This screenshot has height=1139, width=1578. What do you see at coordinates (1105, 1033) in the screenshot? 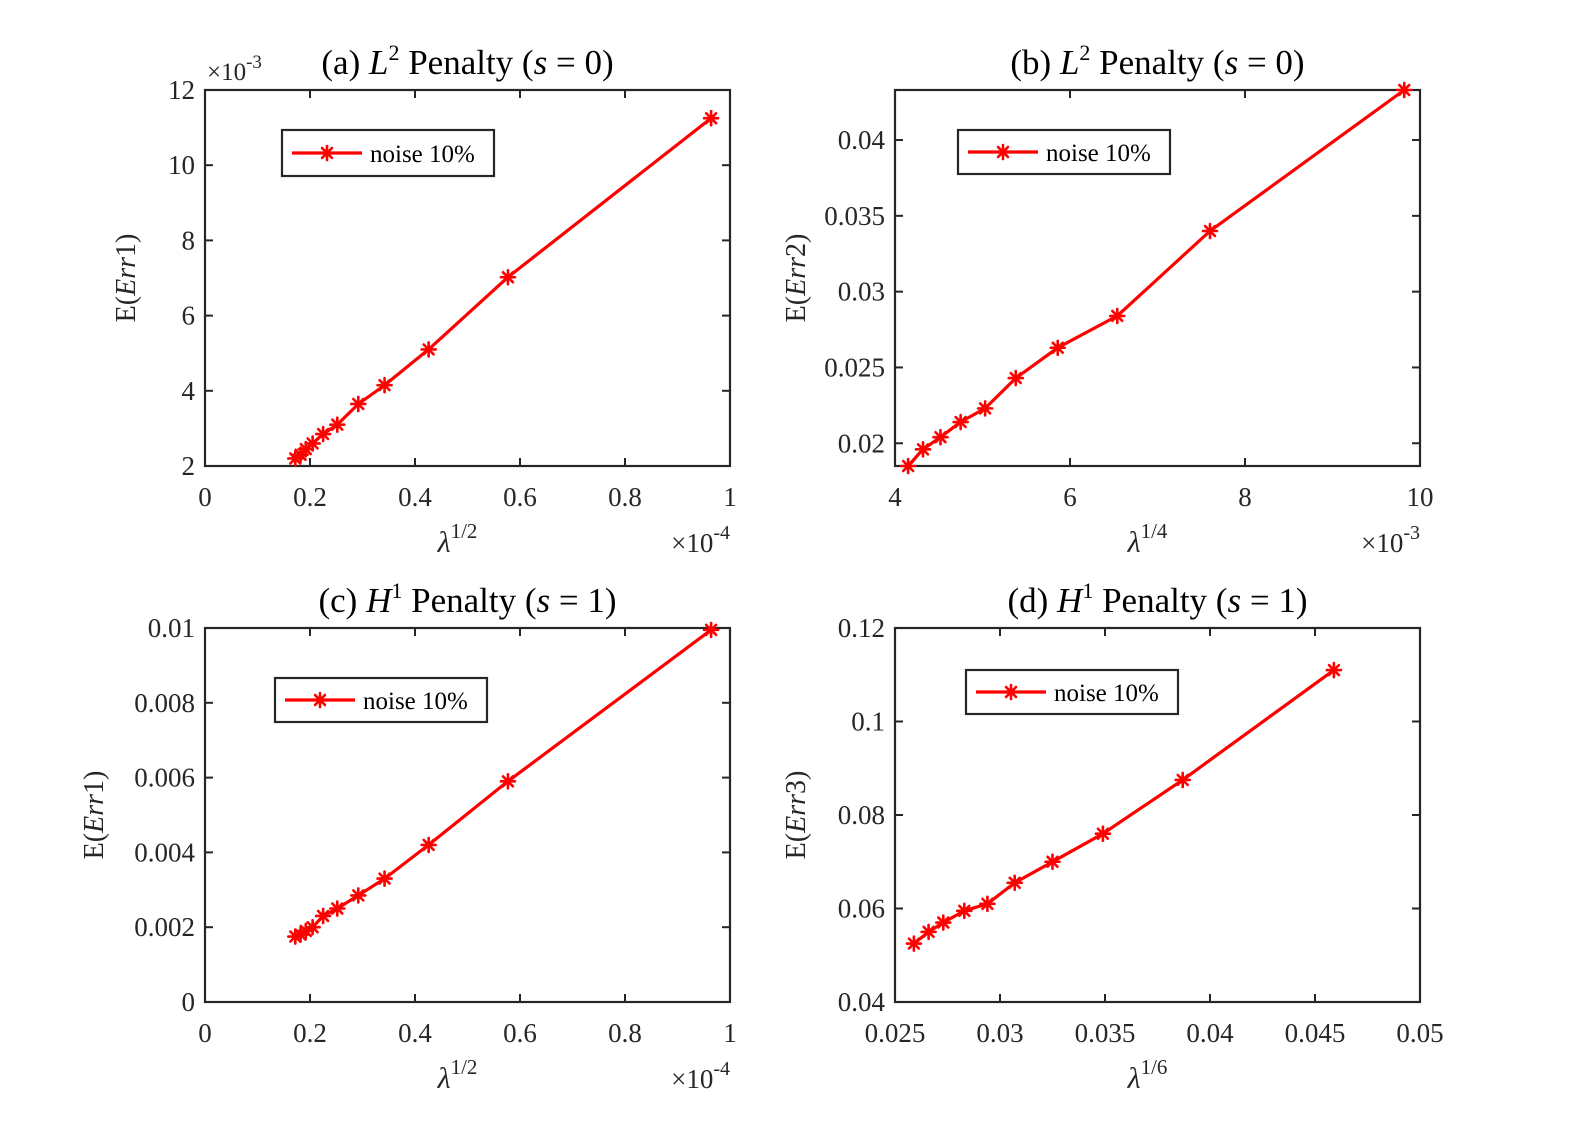
I see `x-tick-label: 0.035` at bounding box center [1105, 1033].